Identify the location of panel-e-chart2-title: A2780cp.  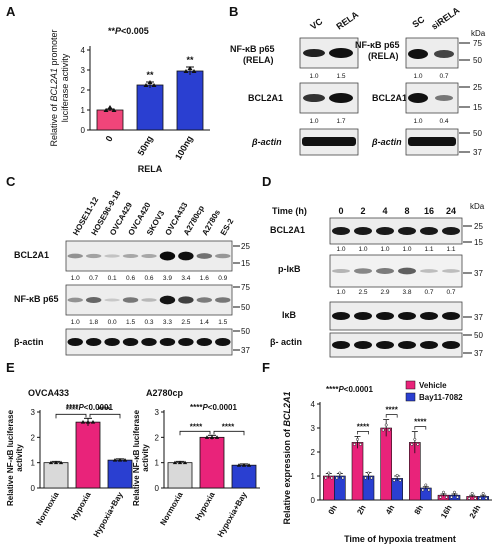
(165, 393).